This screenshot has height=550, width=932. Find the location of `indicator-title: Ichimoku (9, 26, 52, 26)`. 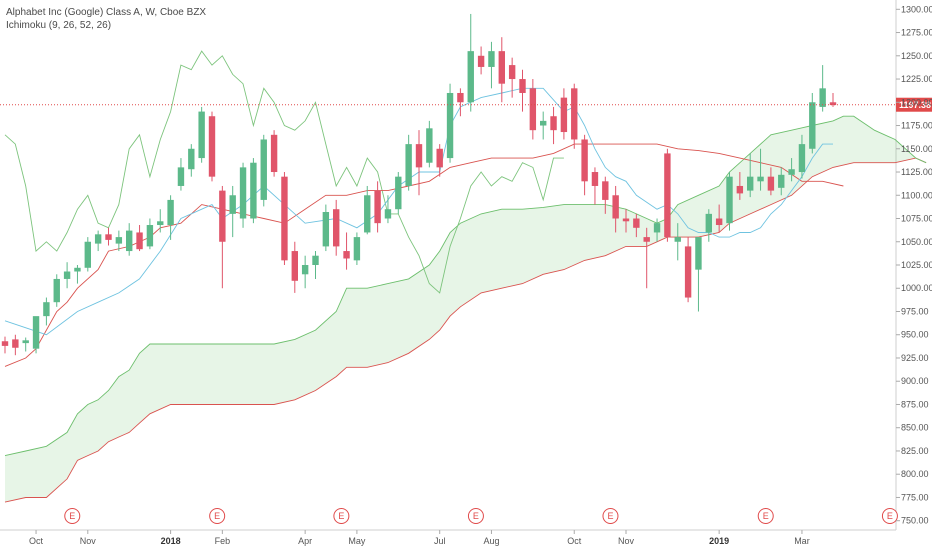

indicator-title: Ichimoku (9, 26, 52, 26) is located at coordinates (59, 25).